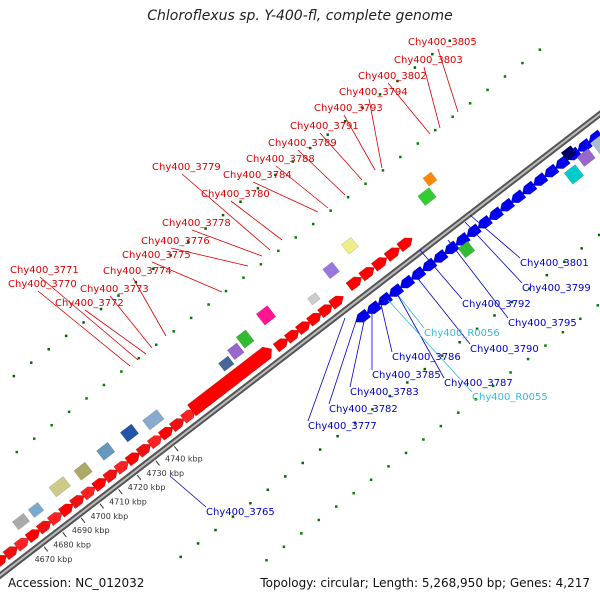 The width and height of the screenshot is (600, 600). I want to click on gene-label: Chy400_3779, so click(186, 167).